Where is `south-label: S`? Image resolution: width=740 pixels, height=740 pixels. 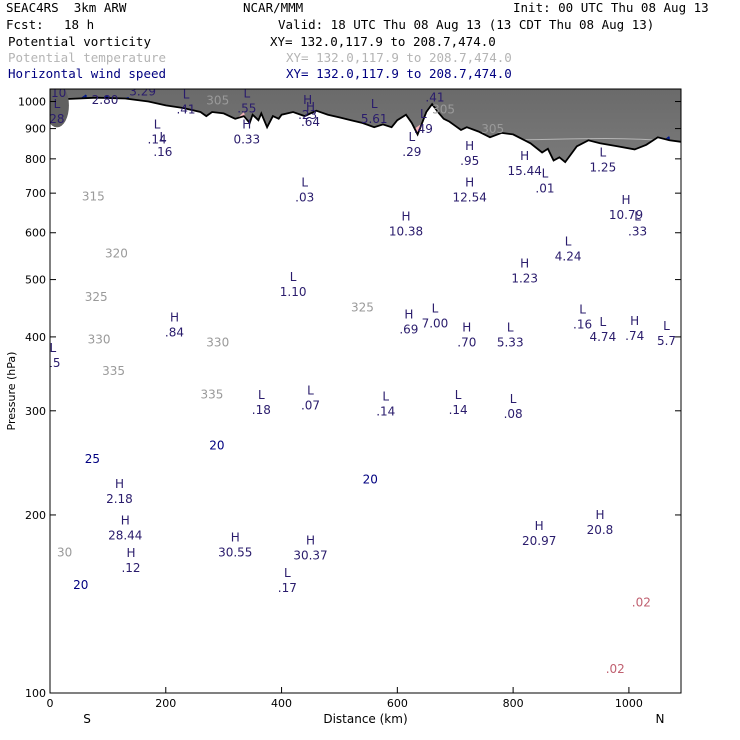 south-label: S is located at coordinates (87, 719).